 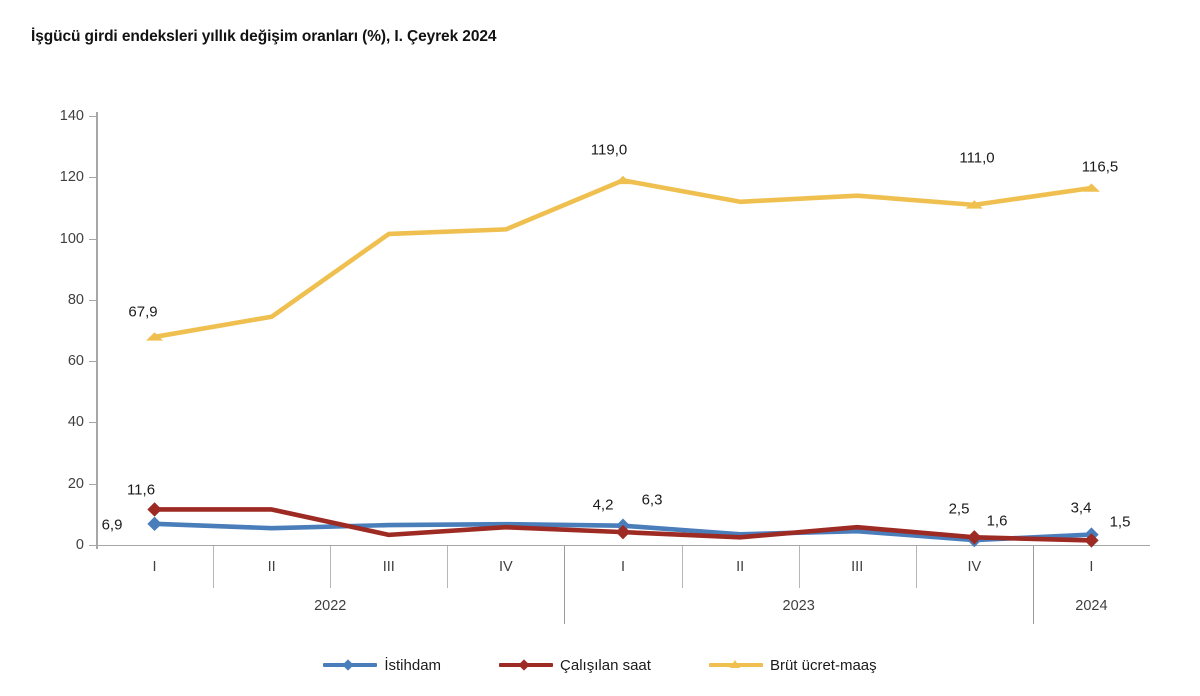 What do you see at coordinates (330, 606) in the screenshot?
I see `year-axis-label: 2022` at bounding box center [330, 606].